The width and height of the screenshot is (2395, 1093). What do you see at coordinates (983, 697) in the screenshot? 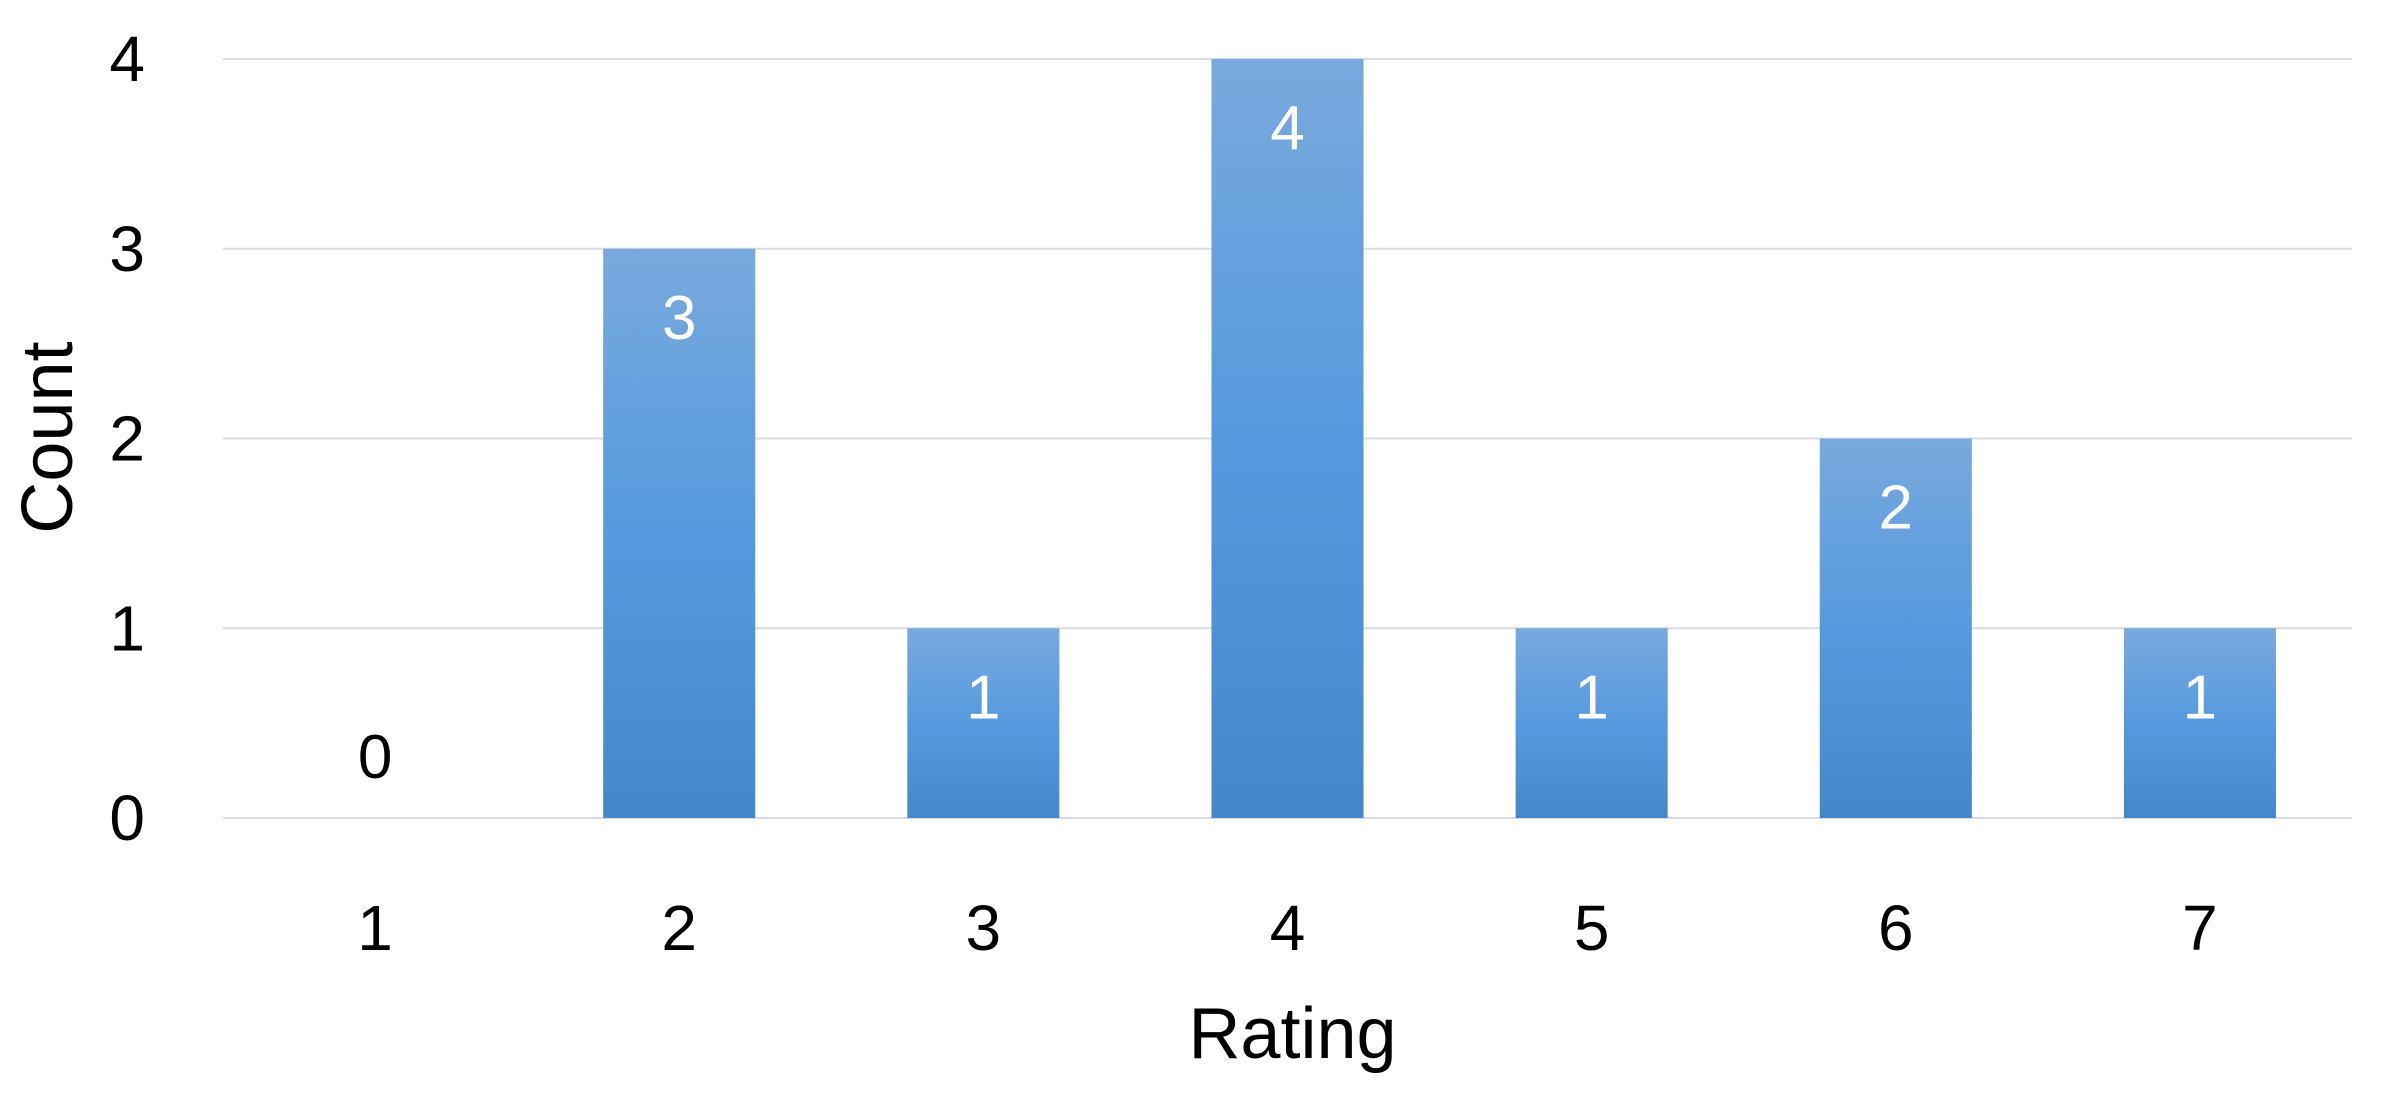
I see `data-label-3: 1` at bounding box center [983, 697].